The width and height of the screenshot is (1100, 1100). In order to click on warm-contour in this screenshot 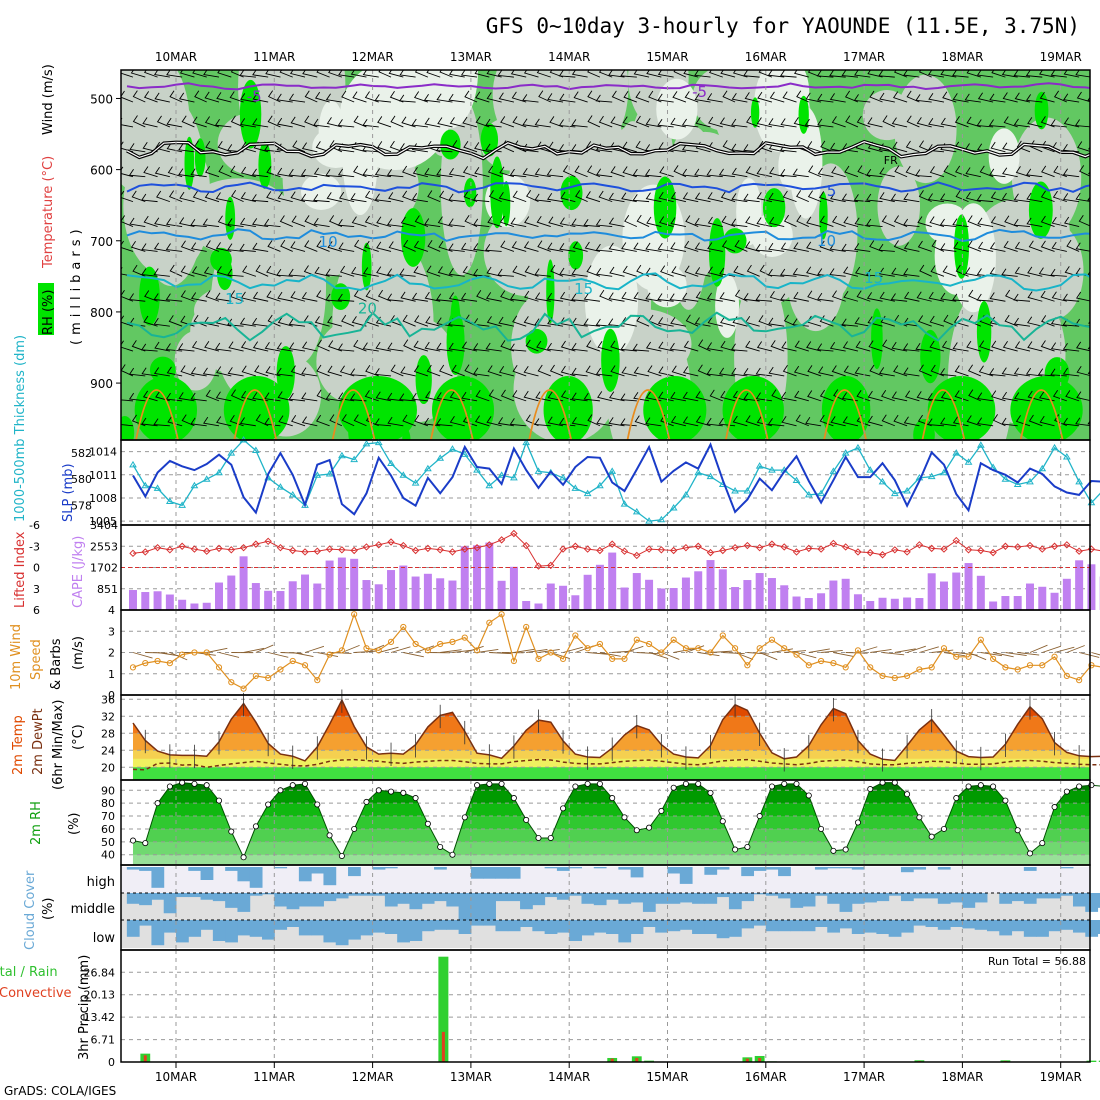, I will do `click(1041, 414)`.